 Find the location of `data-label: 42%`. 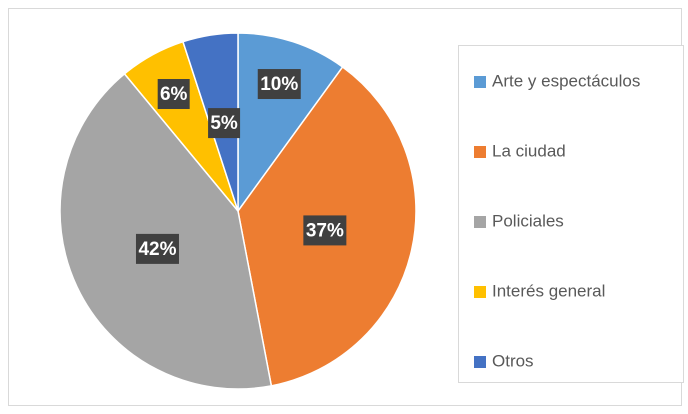

data-label: 42% is located at coordinates (157, 249).